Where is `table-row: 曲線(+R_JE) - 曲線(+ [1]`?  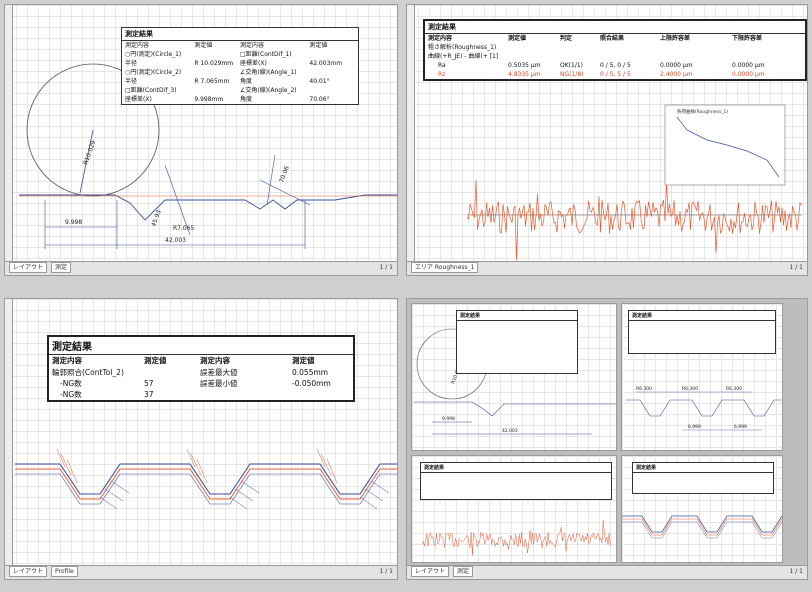
table-row: 曲線(+R_JE) - 曲線(+ [1] is located at coordinates (463, 56).